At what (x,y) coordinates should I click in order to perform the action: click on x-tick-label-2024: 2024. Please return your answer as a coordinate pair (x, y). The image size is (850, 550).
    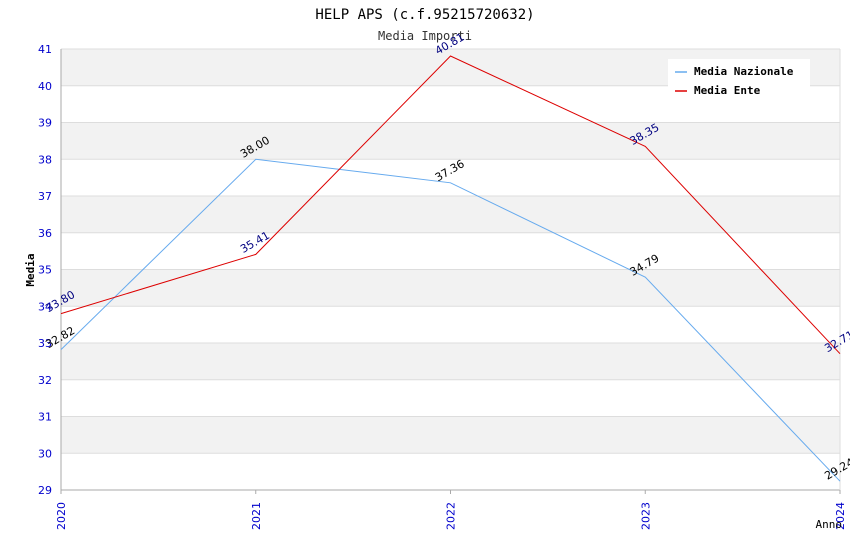
    Looking at the image, I should click on (840, 516).